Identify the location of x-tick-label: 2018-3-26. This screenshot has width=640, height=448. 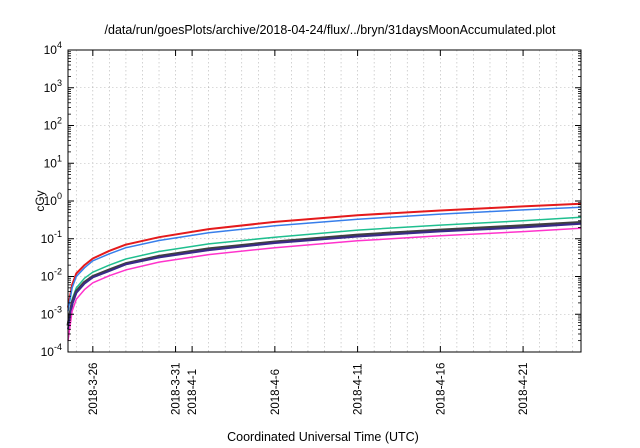
(94, 389).